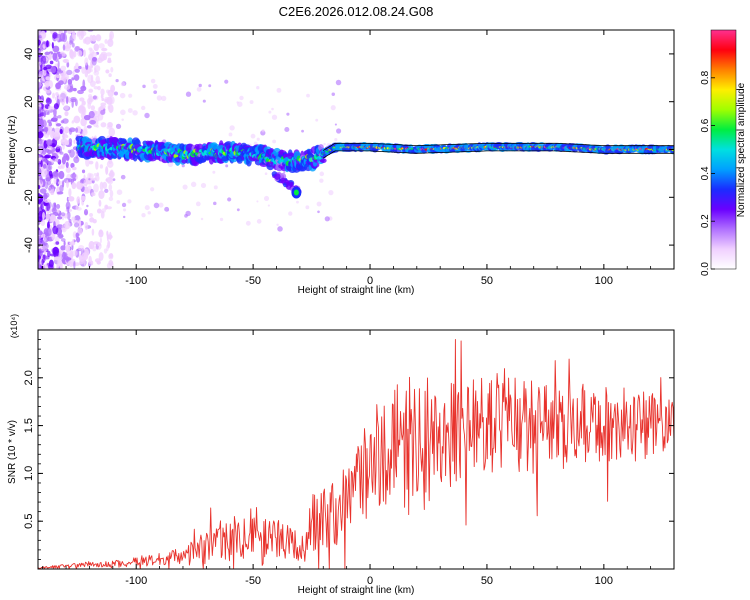  What do you see at coordinates (498, 154) in the screenshot?
I see `ridge-fit-line-lower` at bounding box center [498, 154].